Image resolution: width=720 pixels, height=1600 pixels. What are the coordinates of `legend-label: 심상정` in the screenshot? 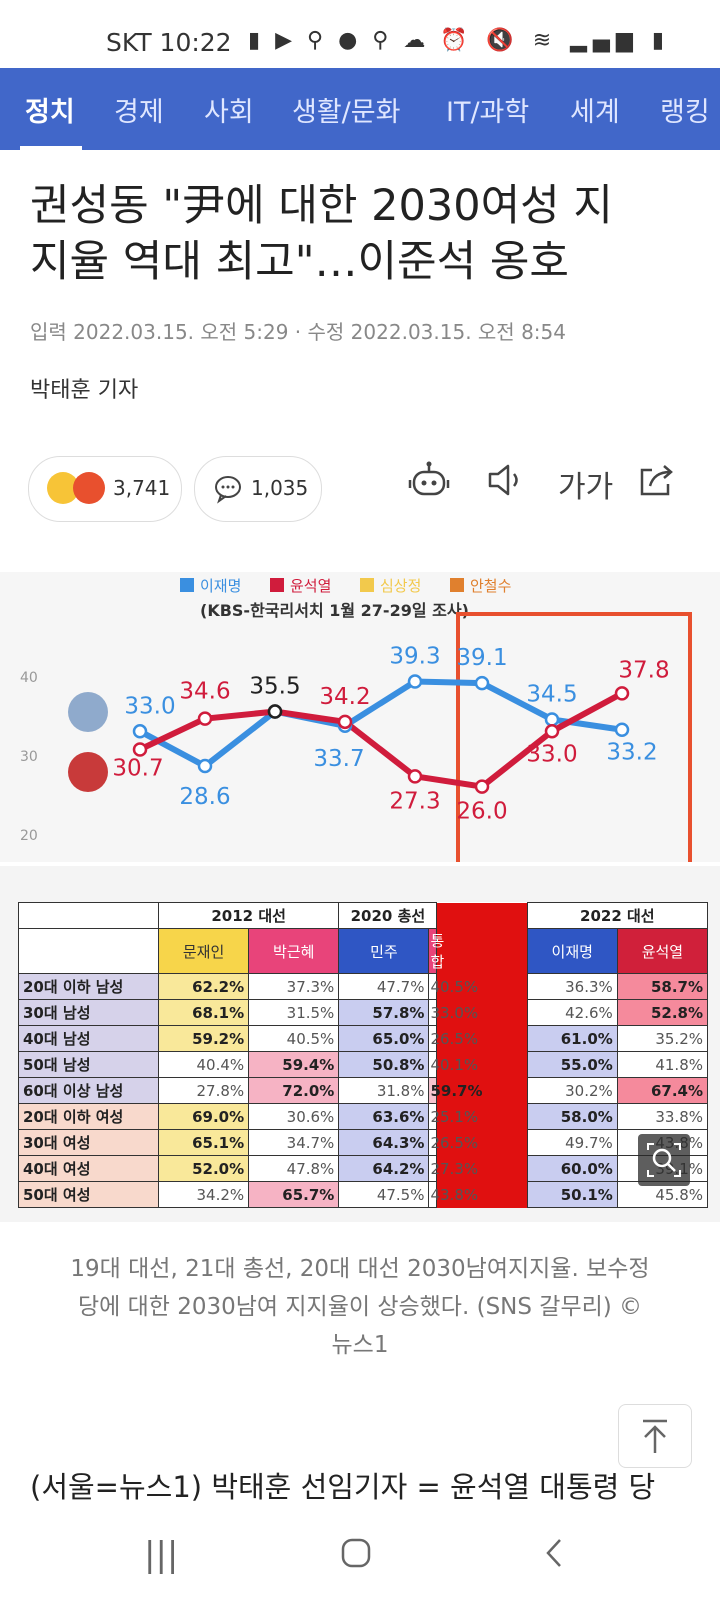 It's located at (400, 586).